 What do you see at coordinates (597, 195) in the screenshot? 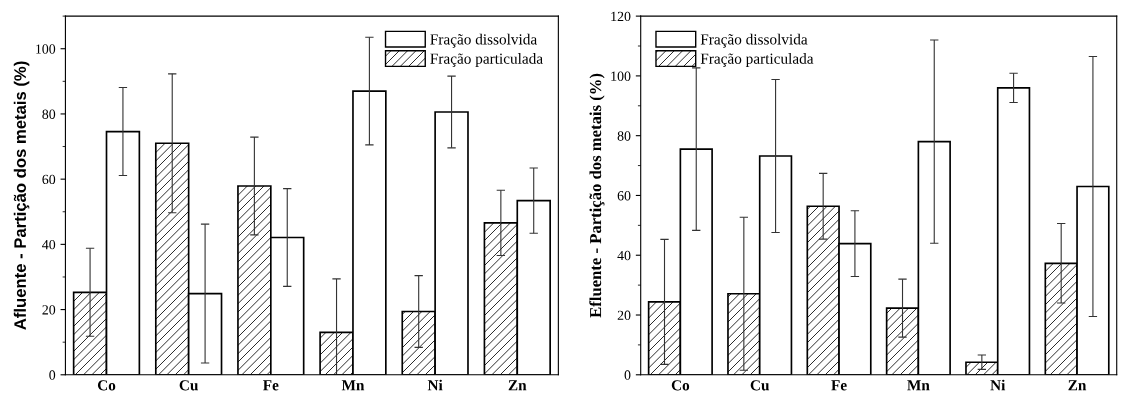
I see `y-axis-title: Efluente - Partição dos metais (%)` at bounding box center [597, 195].